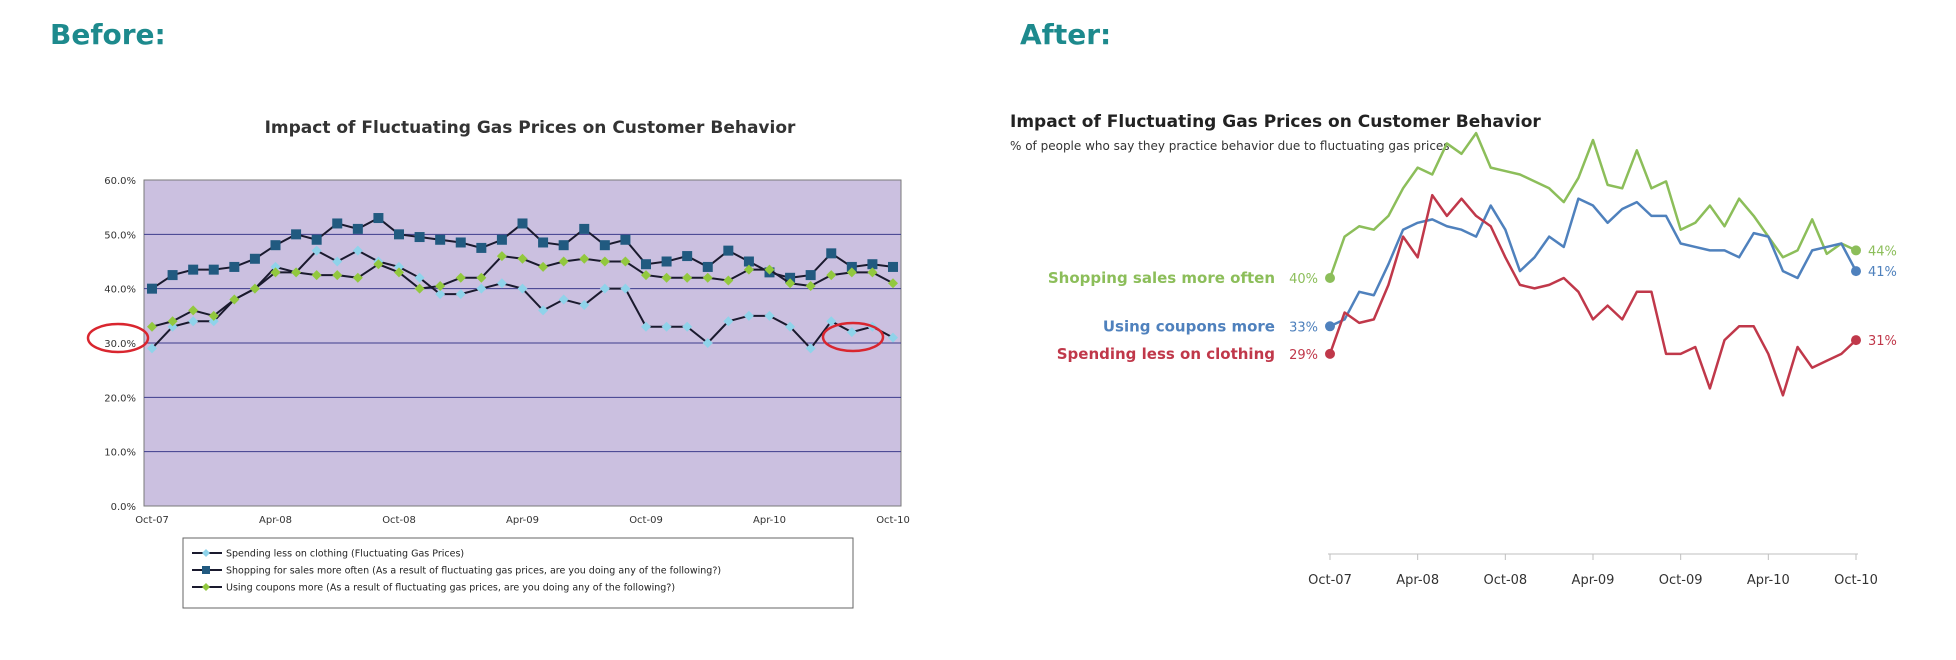 Image resolution: width=1956 pixels, height=660 pixels. Describe the element at coordinates (1066, 34) in the screenshot. I see `after-heading: After:` at that location.